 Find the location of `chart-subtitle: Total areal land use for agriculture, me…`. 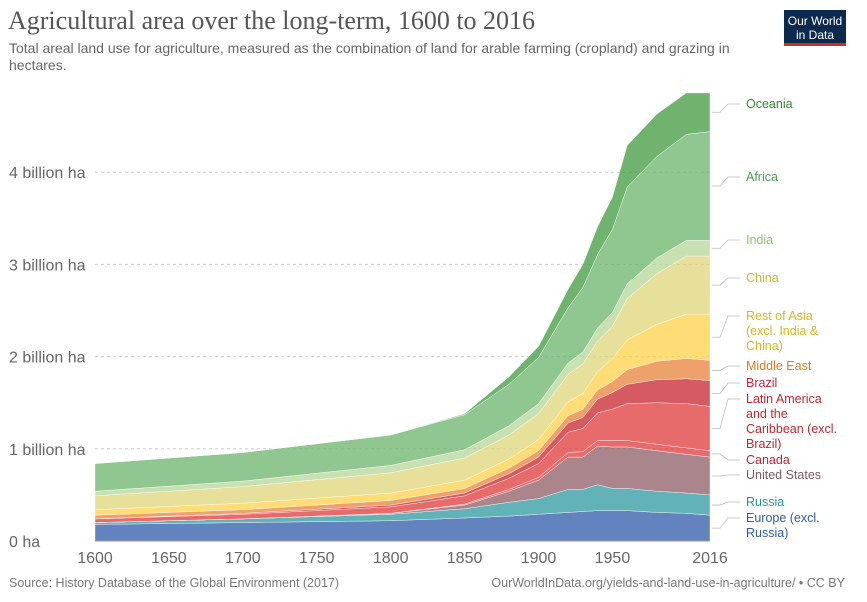

chart-subtitle: Total areal land use for agriculture, me… is located at coordinates (369, 56).